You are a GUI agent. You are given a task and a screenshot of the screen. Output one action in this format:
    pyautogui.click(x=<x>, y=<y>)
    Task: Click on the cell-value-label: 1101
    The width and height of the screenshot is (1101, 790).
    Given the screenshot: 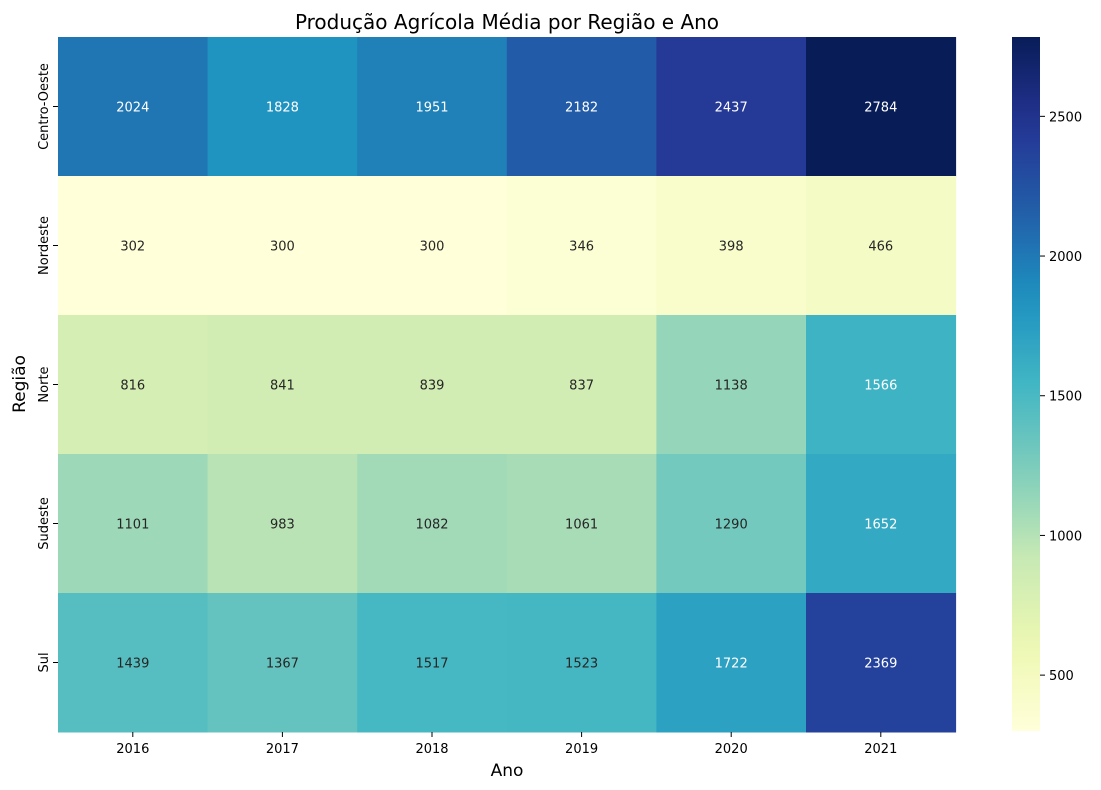 What is the action you would take?
    pyautogui.click(x=132, y=525)
    